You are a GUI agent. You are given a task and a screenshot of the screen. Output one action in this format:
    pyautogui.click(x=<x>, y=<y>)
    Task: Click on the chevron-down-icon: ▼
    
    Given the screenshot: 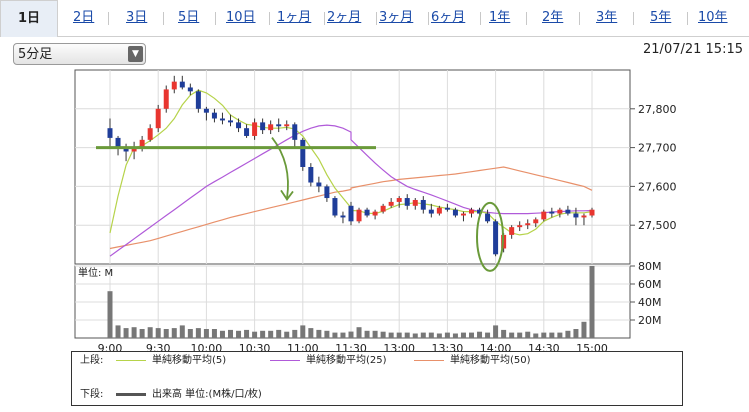 What is the action you would take?
    pyautogui.click(x=135, y=54)
    